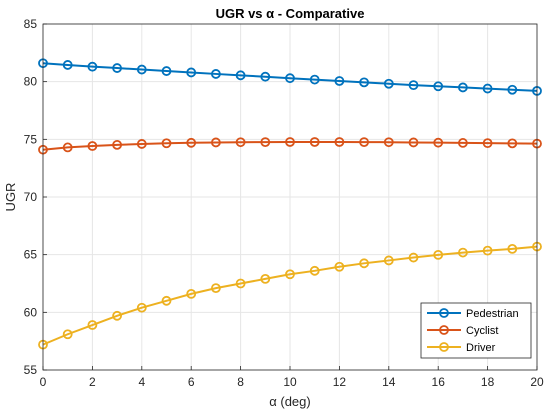 The image size is (550, 414). I want to click on legend-label: Cyclist, so click(482, 331).